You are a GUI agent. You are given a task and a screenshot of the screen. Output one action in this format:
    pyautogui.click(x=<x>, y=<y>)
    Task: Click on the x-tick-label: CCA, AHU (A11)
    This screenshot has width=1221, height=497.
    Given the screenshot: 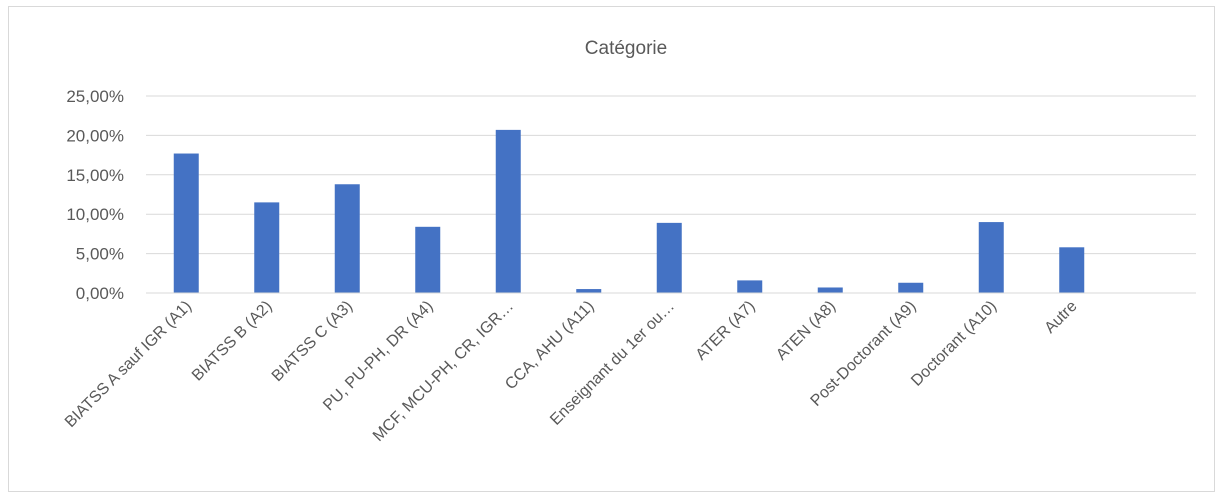 What is the action you would take?
    pyautogui.click(x=549, y=345)
    